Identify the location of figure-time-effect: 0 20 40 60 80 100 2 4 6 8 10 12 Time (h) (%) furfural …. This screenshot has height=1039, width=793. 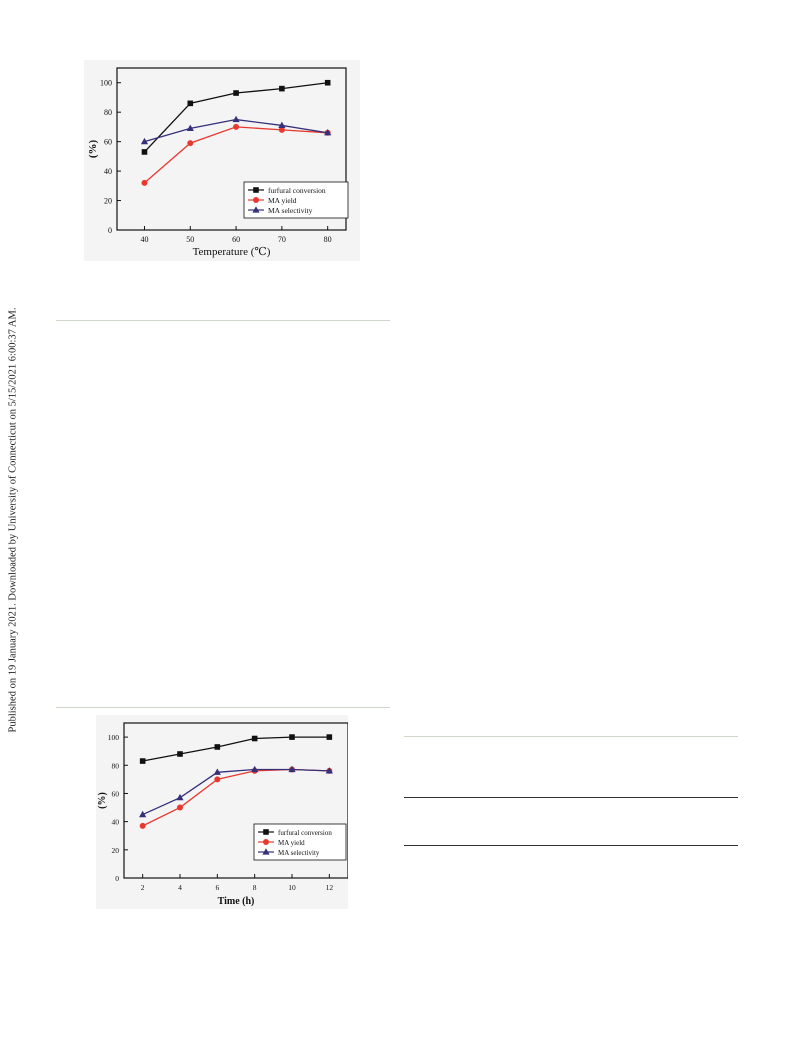
(222, 812).